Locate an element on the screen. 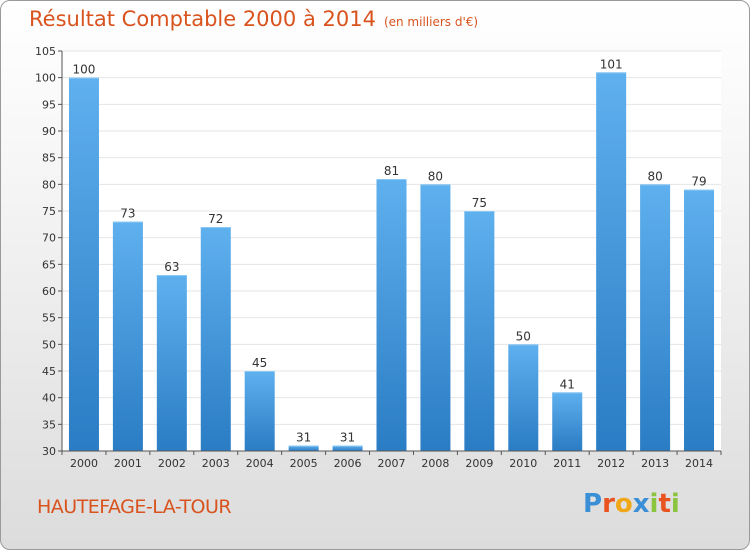 The height and width of the screenshot is (550, 750). y-tick-label: 30 is located at coordinates (49, 451).